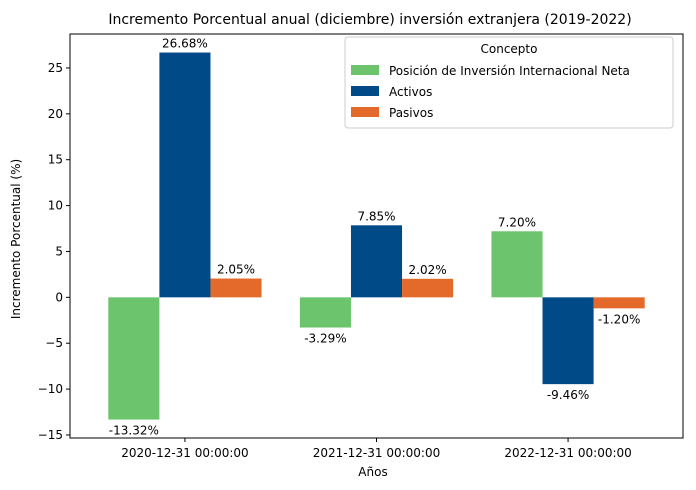 The width and height of the screenshot is (696, 490). Describe the element at coordinates (376, 453) in the screenshot. I see `x-tick-label: 2021-12-31 00:00:00` at that location.